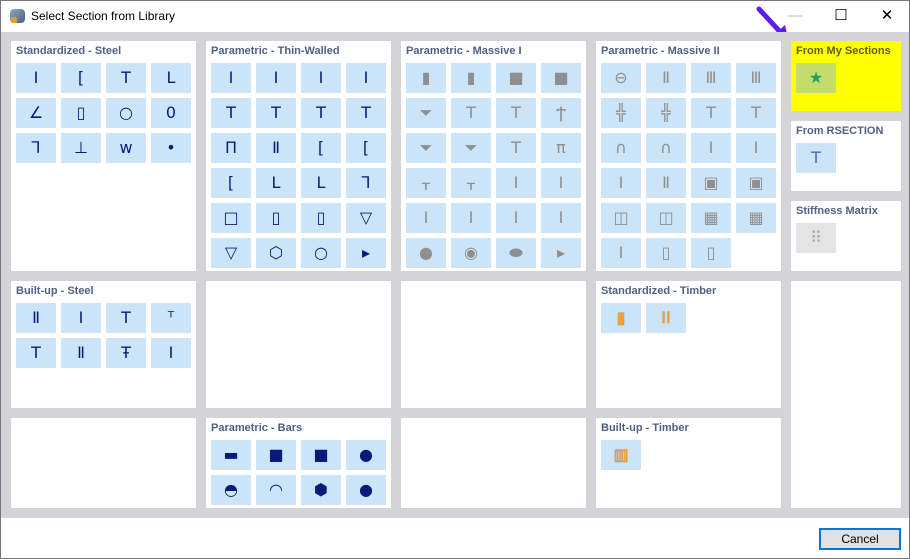 The height and width of the screenshot is (559, 910). Describe the element at coordinates (621, 113) in the screenshot. I see `cross-button: ╬` at that location.